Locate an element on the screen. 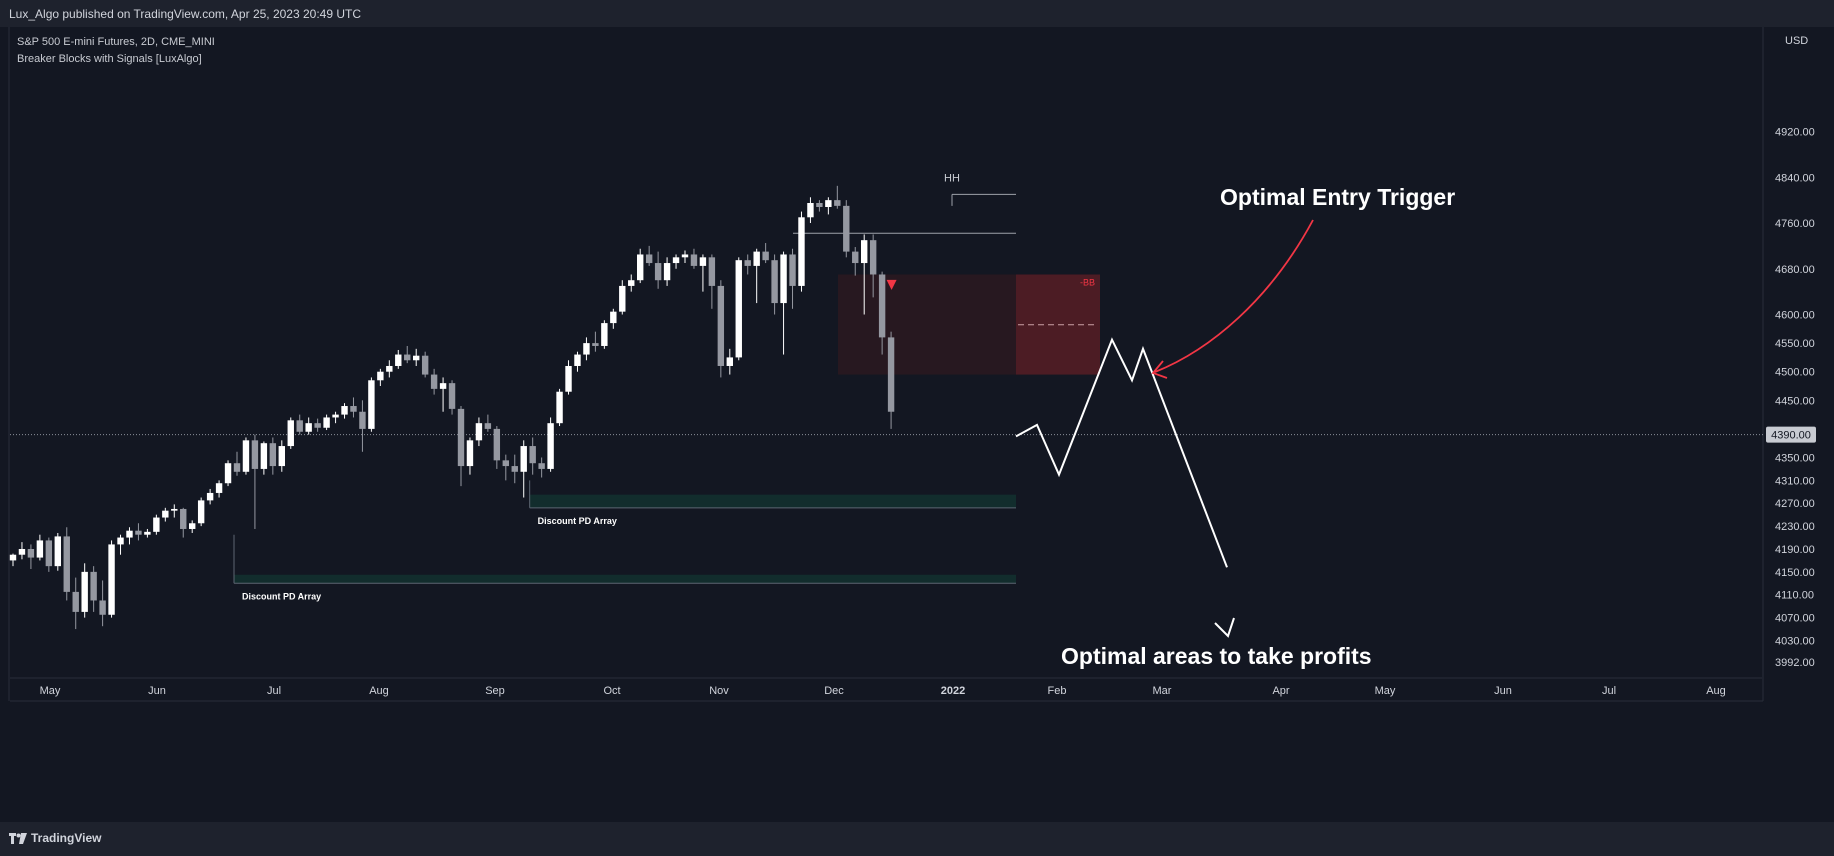 This screenshot has height=856, width=1834. breaker-label: -BB is located at coordinates (1087, 282).